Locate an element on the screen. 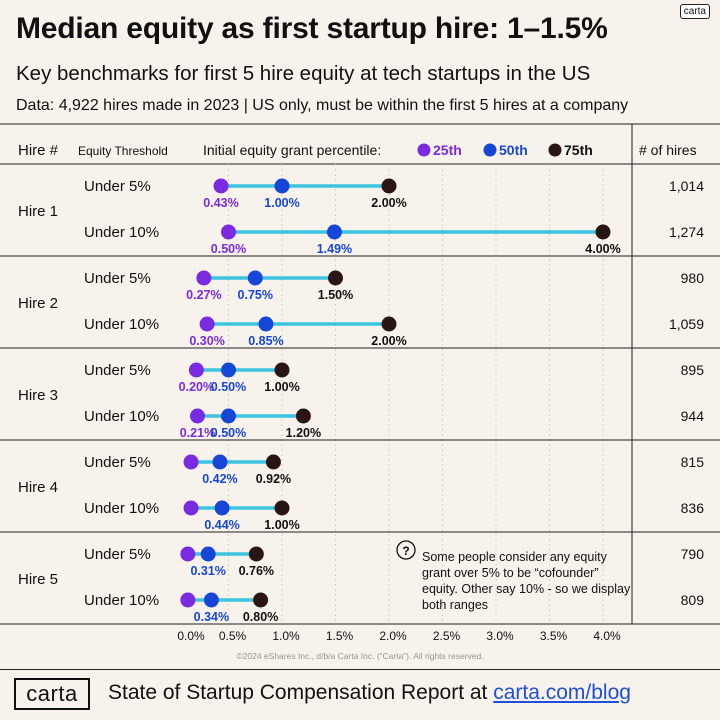 The image size is (720, 720). label-p50: 0.34% is located at coordinates (211, 617).